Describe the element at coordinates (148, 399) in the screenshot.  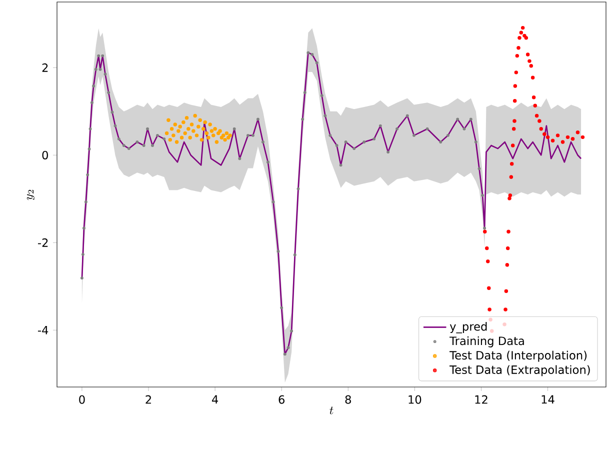
I see `x-tick-label: 2` at that location.